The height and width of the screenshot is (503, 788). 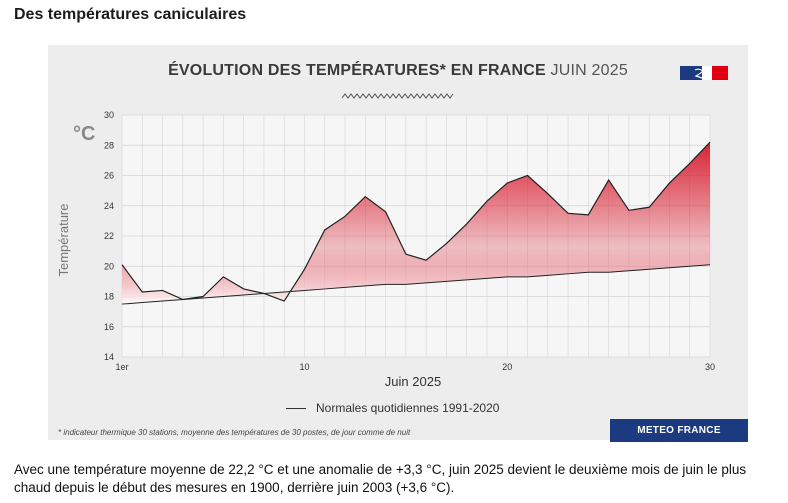 What do you see at coordinates (109, 236) in the screenshot?
I see `y-tick-label: 22` at bounding box center [109, 236].